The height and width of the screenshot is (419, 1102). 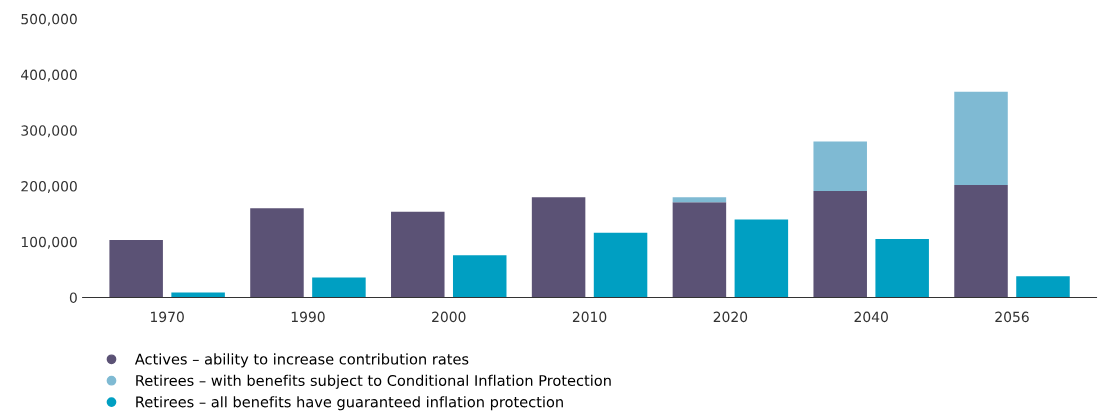 What do you see at coordinates (349, 403) in the screenshot?
I see `legend-label: Retirees – all benefits have guaranteed inflation protection` at bounding box center [349, 403].